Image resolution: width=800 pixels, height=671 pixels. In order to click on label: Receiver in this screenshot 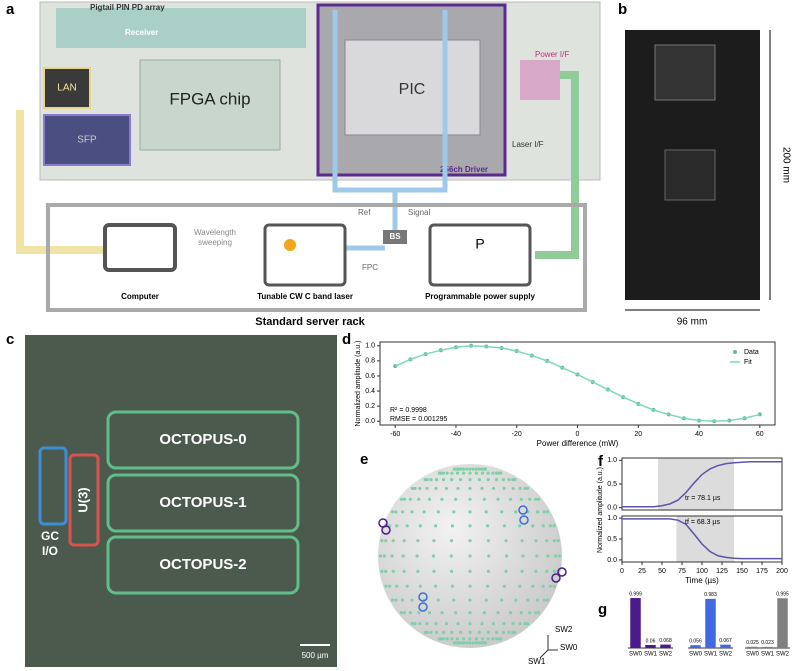, I will do `click(141, 32)`.